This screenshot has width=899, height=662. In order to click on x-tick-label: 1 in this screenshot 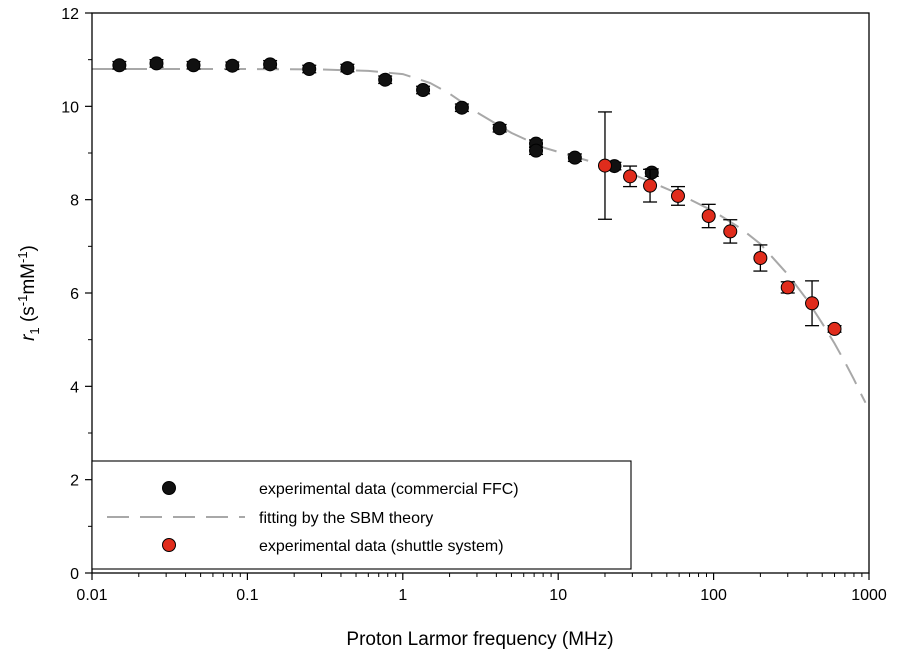, I will do `click(402, 595)`.